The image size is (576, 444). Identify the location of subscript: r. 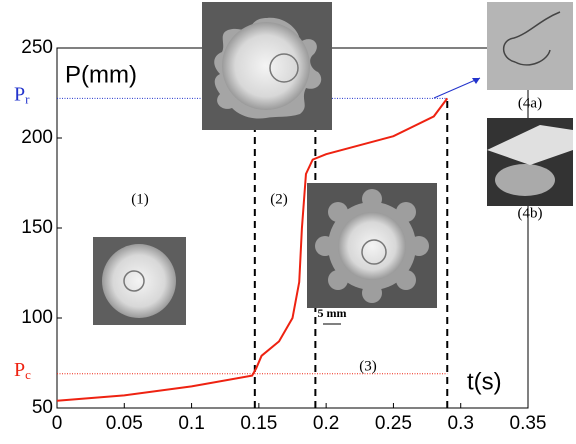
(27, 98).